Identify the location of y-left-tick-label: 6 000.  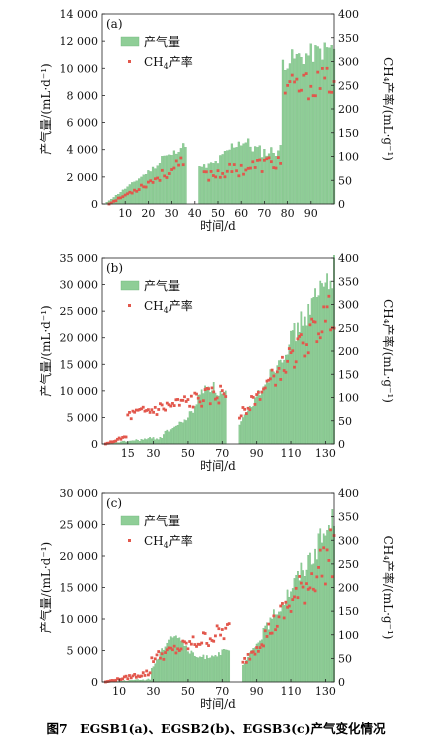
(83, 123).